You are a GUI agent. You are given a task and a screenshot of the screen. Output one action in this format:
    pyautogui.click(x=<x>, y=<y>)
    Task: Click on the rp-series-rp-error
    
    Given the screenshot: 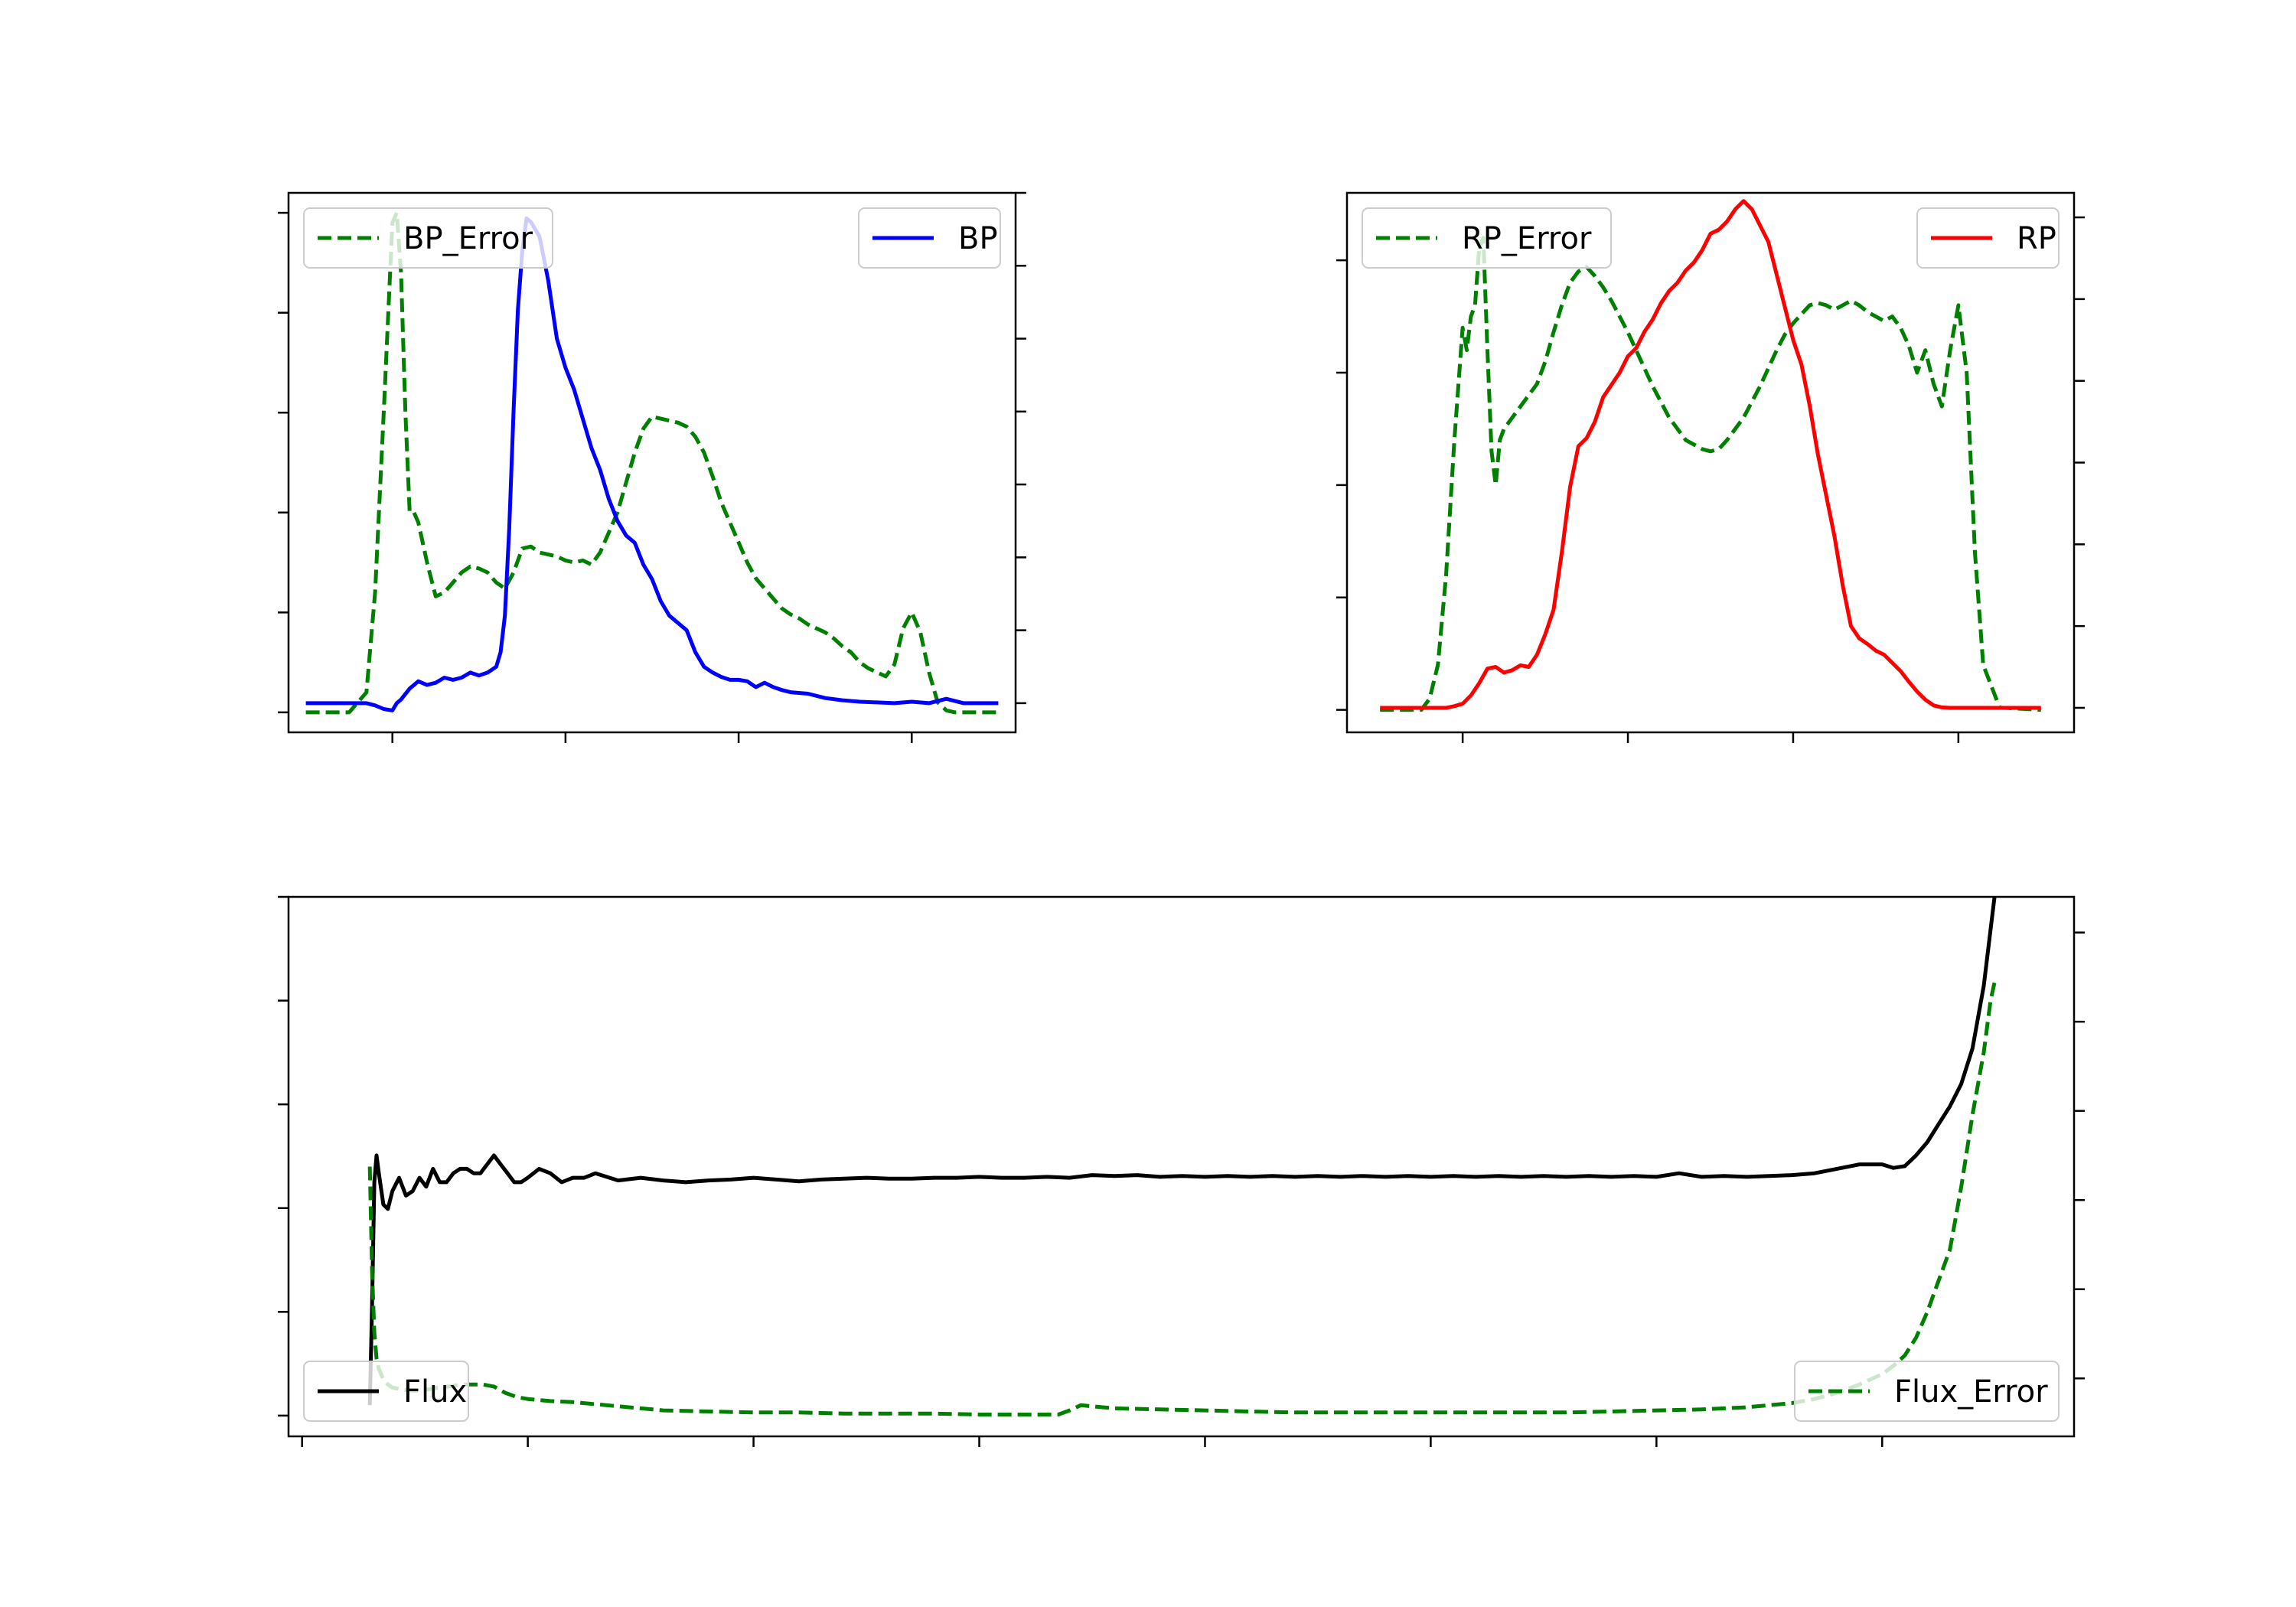 What is the action you would take?
    pyautogui.click(x=1710, y=474)
    